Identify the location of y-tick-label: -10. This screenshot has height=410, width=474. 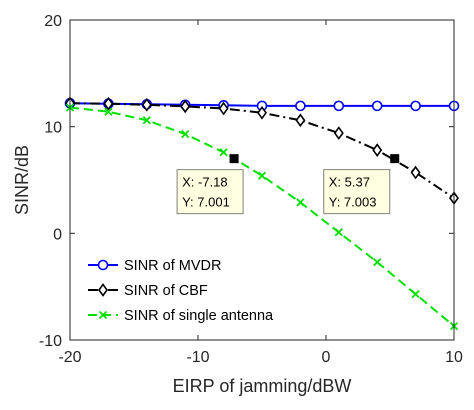
(50, 341).